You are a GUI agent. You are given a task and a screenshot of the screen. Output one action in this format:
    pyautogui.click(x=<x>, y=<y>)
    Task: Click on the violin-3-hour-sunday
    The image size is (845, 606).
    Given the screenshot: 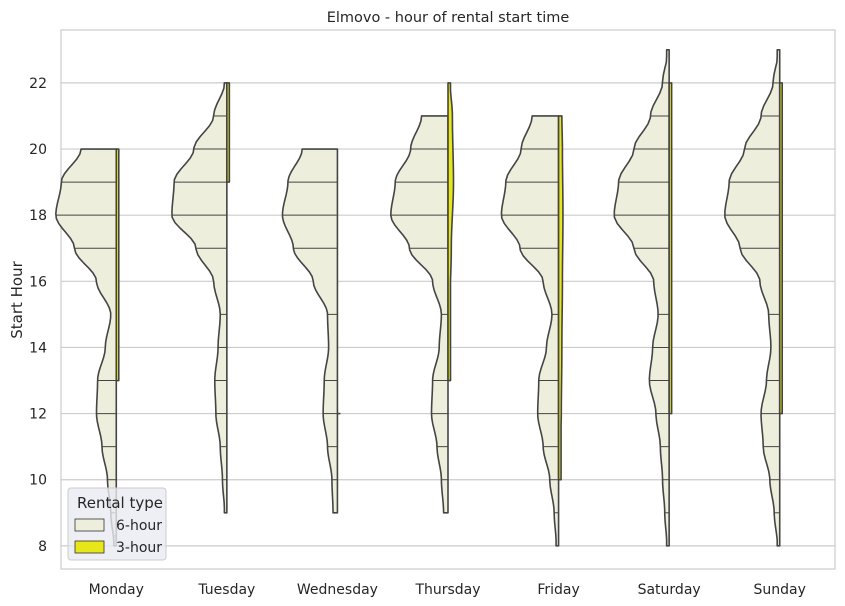 What is the action you would take?
    pyautogui.click(x=781, y=248)
    